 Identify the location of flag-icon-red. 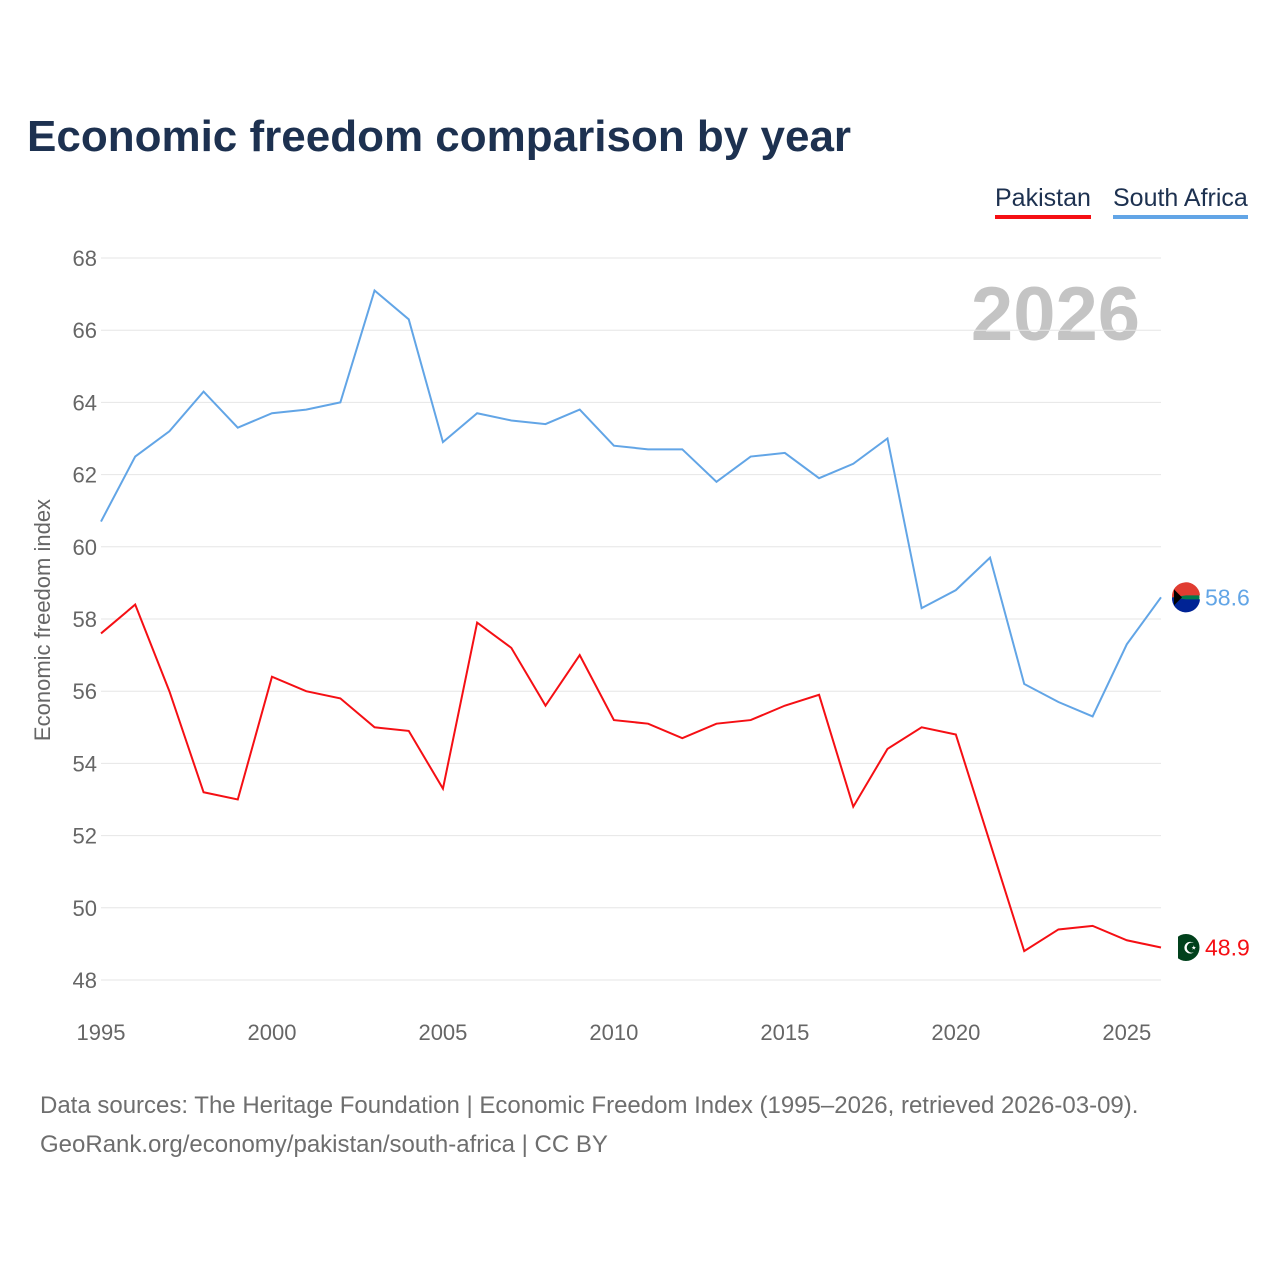
(1185, 590).